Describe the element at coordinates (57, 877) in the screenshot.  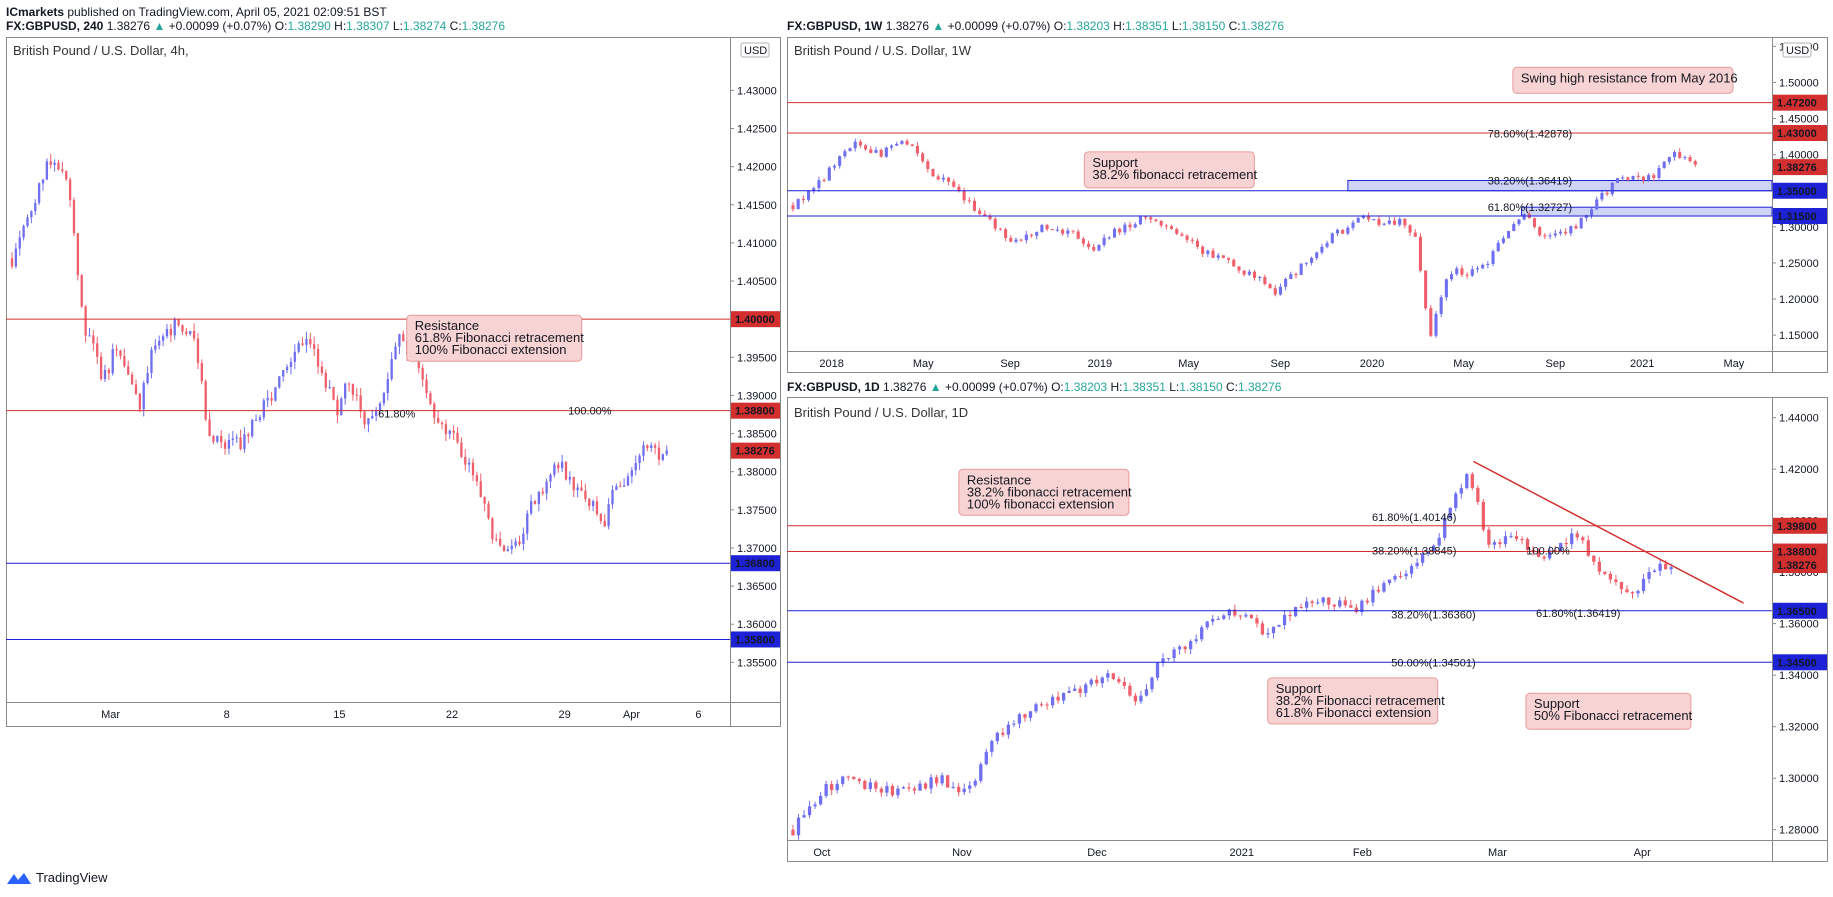
I see `footer-brand: TradingView` at that location.